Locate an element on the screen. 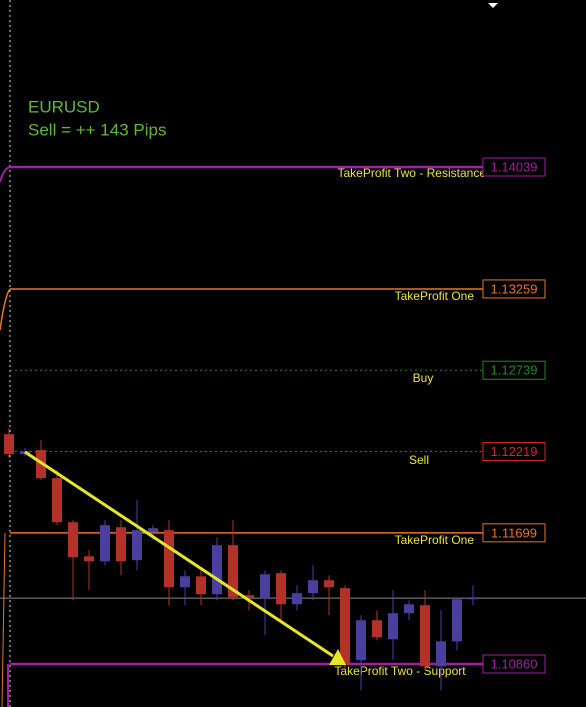  signal: Sell = ++ 143 Pips is located at coordinates (97, 129).